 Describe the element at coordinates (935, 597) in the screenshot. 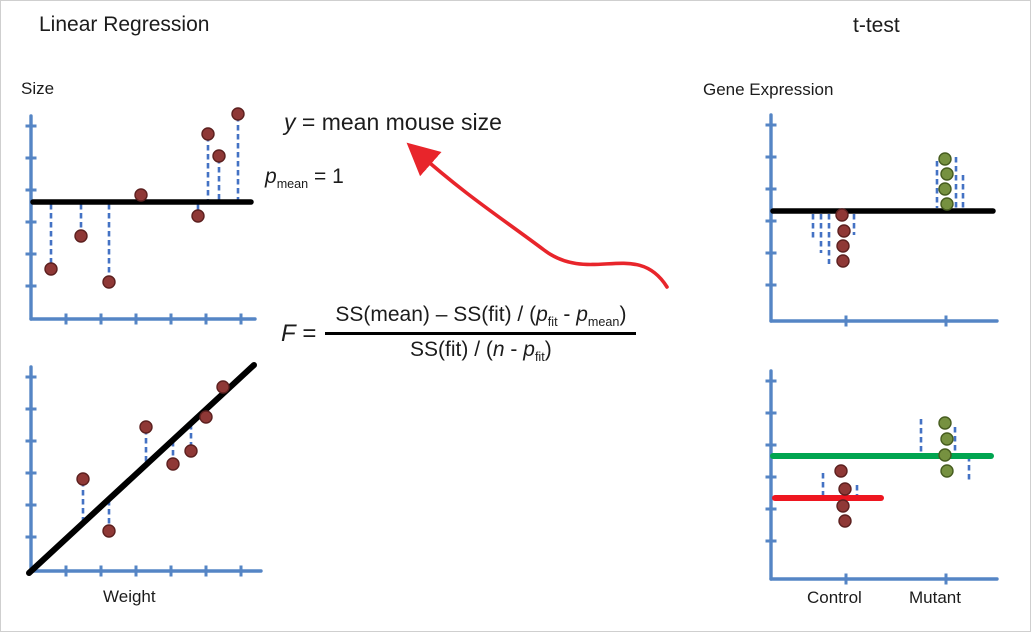

I see `mutant-category-label: Mutant` at that location.